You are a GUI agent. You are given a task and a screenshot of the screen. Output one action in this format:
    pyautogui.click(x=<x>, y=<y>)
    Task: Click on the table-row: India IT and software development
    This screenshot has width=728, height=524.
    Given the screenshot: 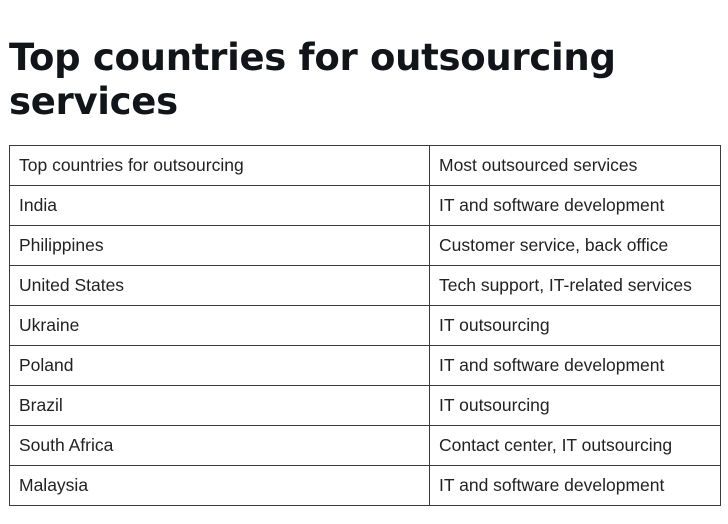 What is the action you would take?
    pyautogui.click(x=365, y=205)
    